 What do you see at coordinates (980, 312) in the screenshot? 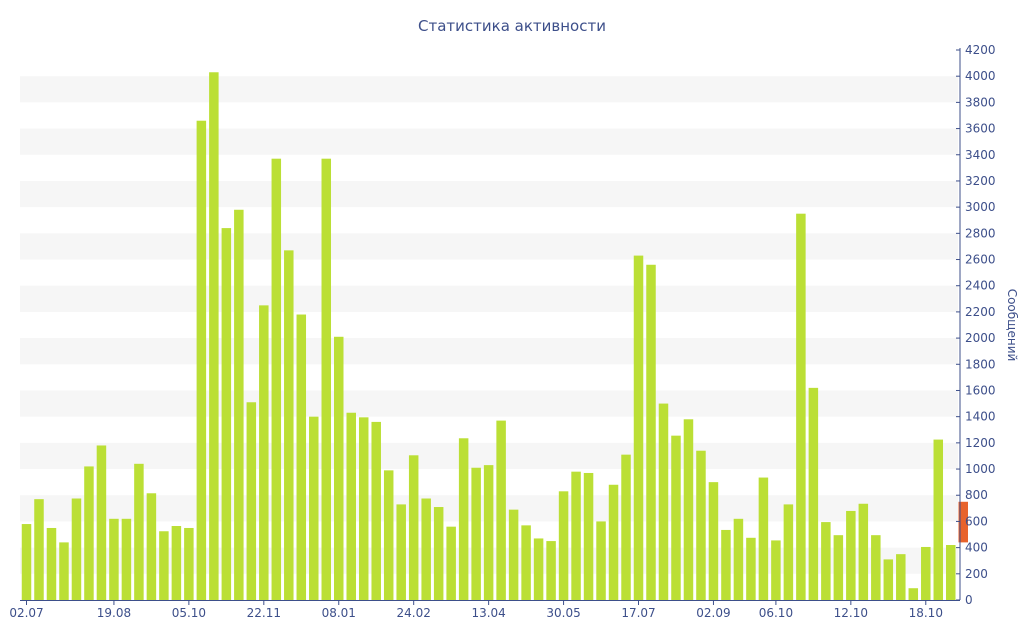
I see `y-tick-label: 2200` at bounding box center [980, 312].